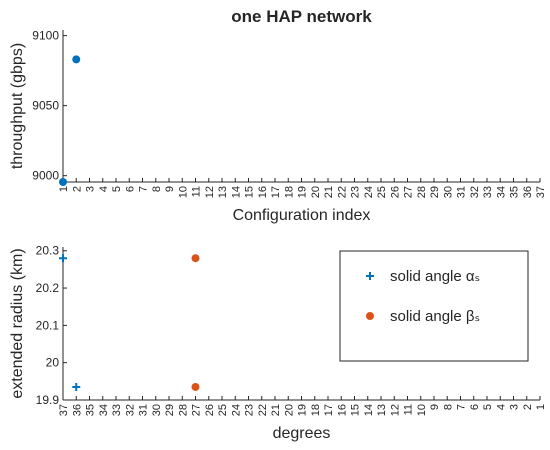 This screenshot has width=550, height=450. I want to click on y-tick-label: 9000, so click(45, 176).